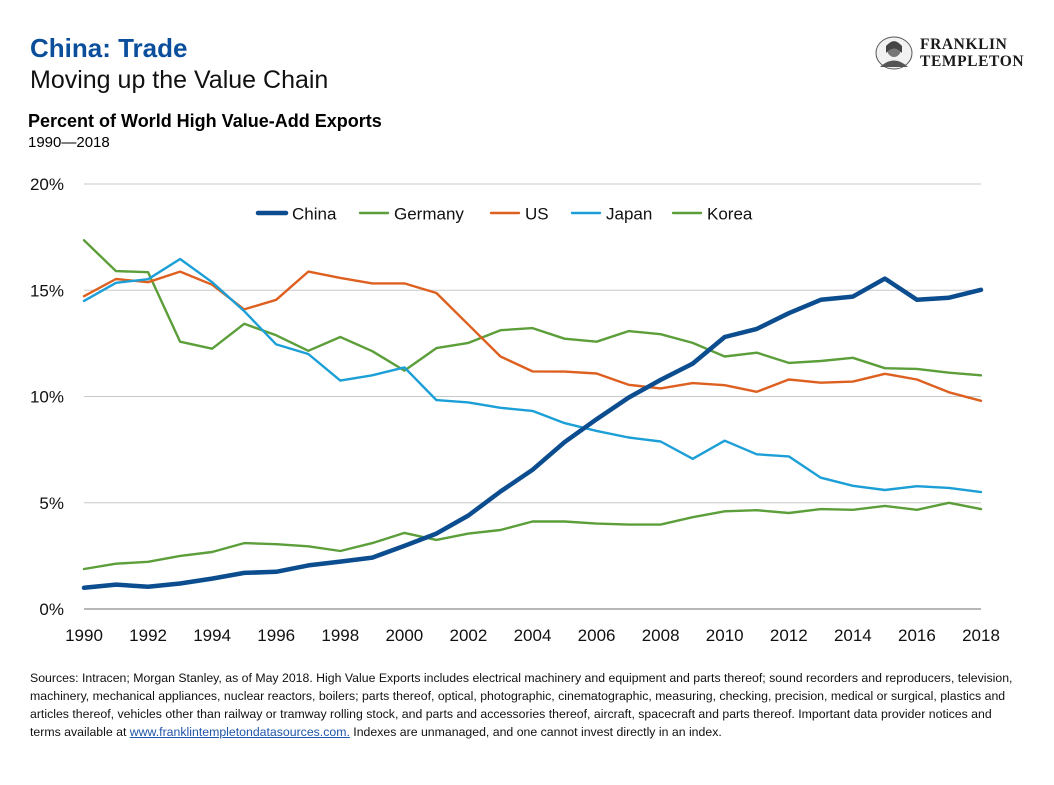 This screenshot has width=1054, height=785. What do you see at coordinates (212, 635) in the screenshot?
I see `x-tick-label: 1994` at bounding box center [212, 635].